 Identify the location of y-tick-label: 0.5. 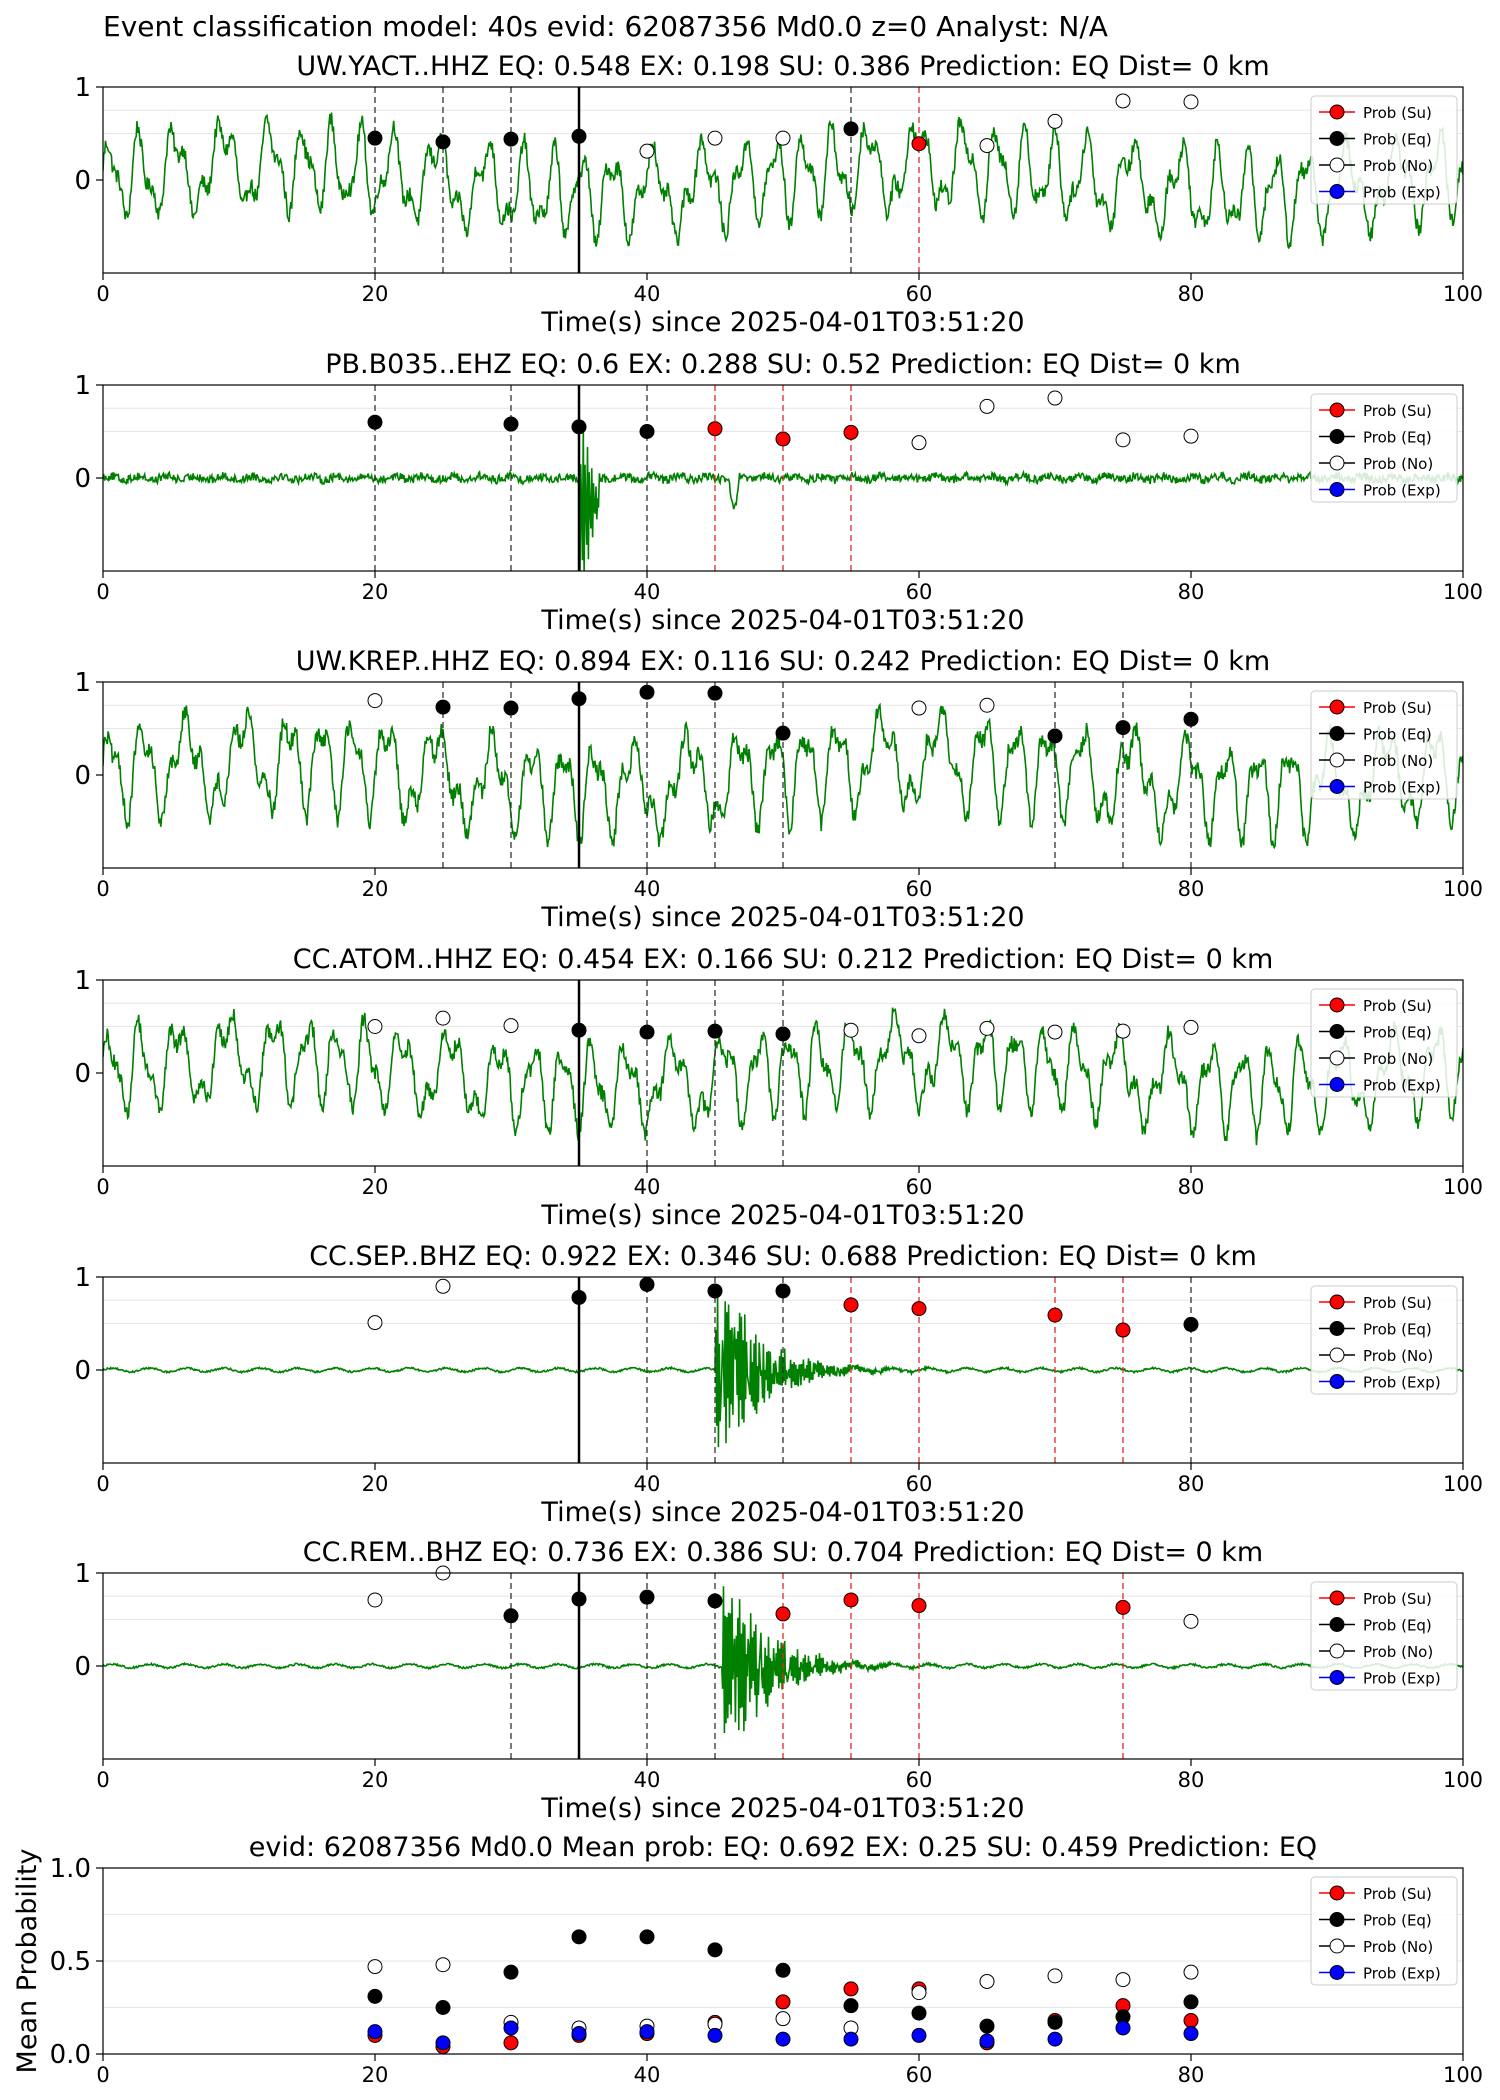
(70, 1962).